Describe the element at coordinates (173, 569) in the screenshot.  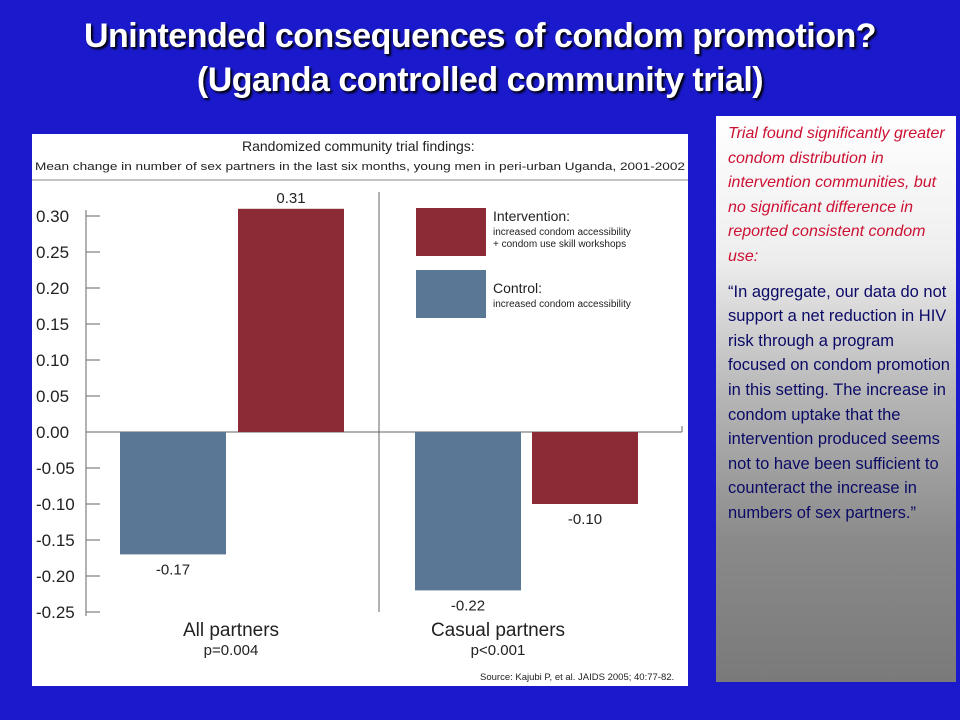
I see `bar-value-label: -0.17` at that location.